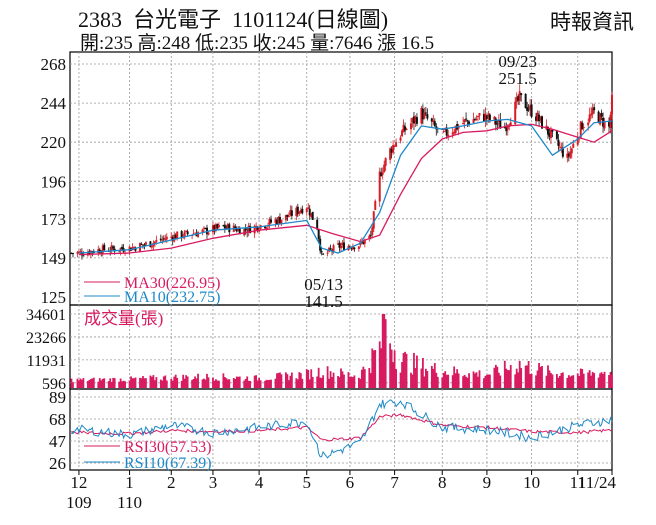  Describe the element at coordinates (257, 43) in the screenshot. I see `quote-line: 開:235 高:248 低:235 收:245 量:7646 漲 16.5` at that location.